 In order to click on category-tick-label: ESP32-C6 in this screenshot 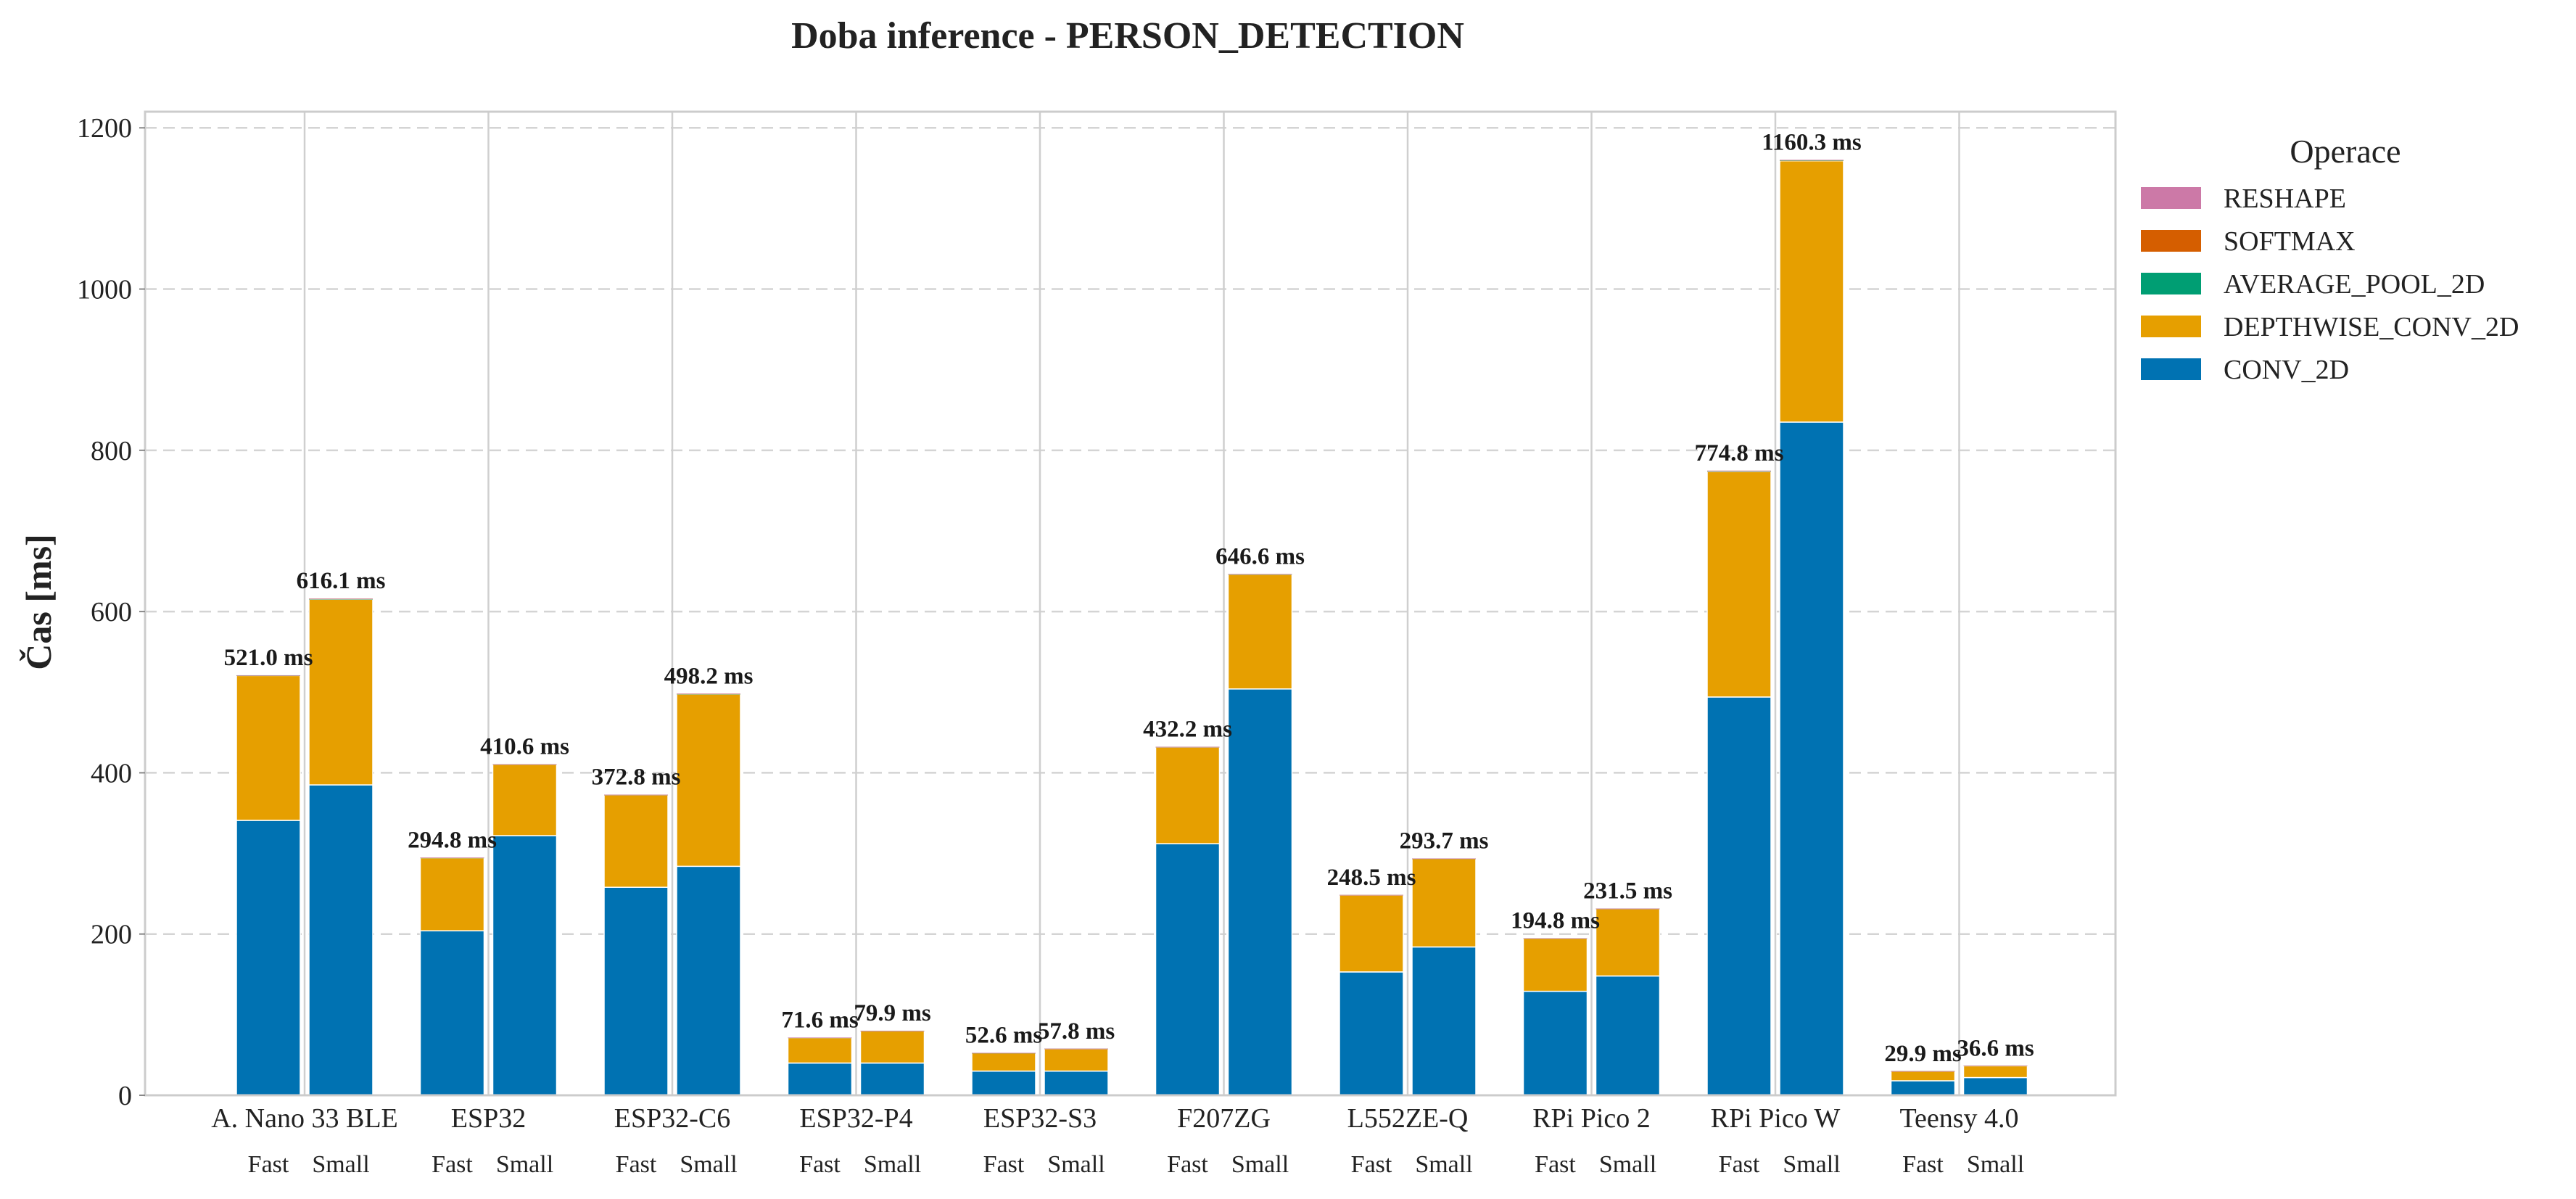, I will do `click(672, 1118)`.